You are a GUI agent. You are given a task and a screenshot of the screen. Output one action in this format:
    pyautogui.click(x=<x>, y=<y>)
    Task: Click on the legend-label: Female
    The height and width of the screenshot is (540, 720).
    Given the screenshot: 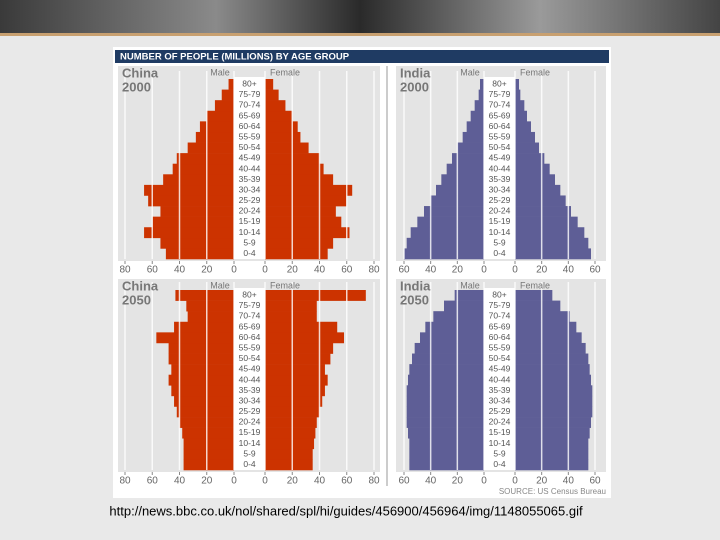 What is the action you would take?
    pyautogui.click(x=535, y=285)
    